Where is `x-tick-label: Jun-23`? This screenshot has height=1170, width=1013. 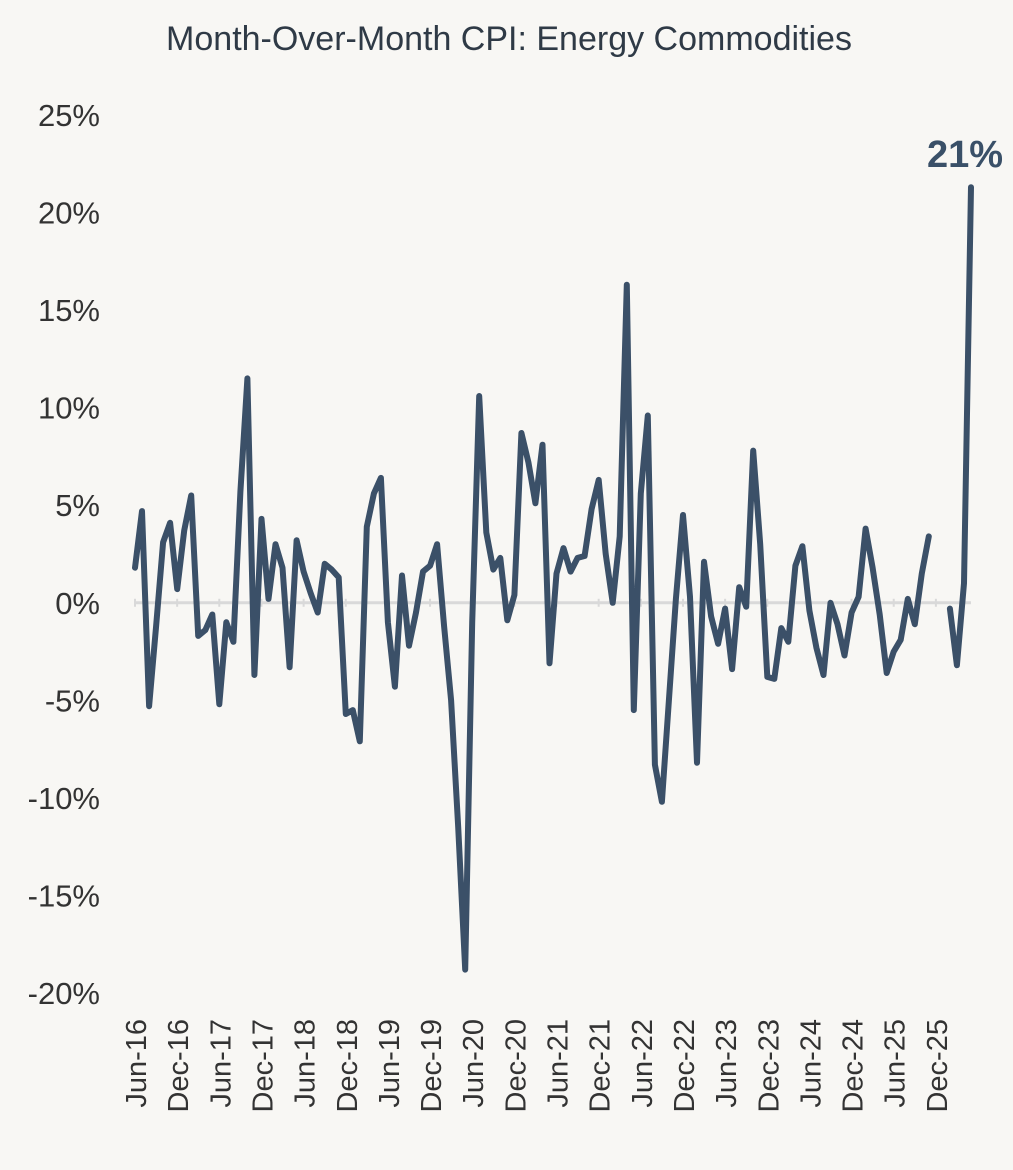 x-tick-label: Jun-23 is located at coordinates (727, 1063).